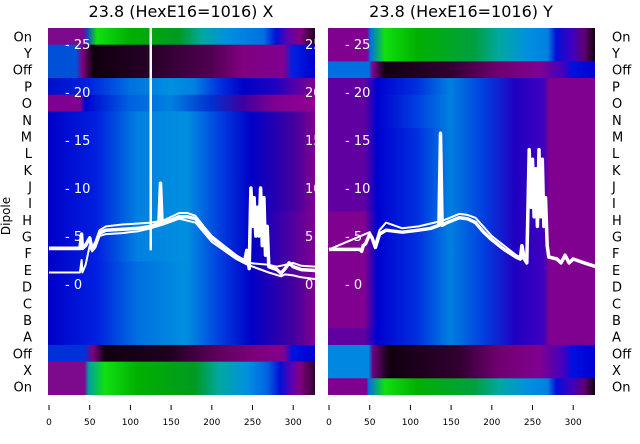 This screenshot has width=640, height=444. Describe the element at coordinates (370, 423) in the screenshot. I see `x-tick-label: 50` at that location.